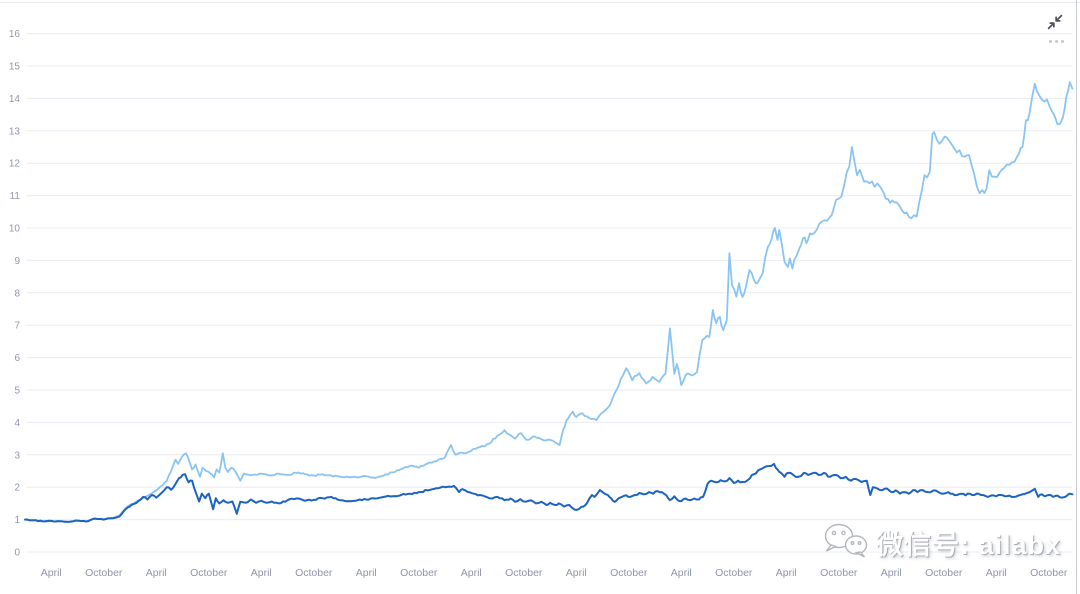 Image resolution: width=1080 pixels, height=594 pixels. I want to click on y-tick-label: 10, so click(15, 229).